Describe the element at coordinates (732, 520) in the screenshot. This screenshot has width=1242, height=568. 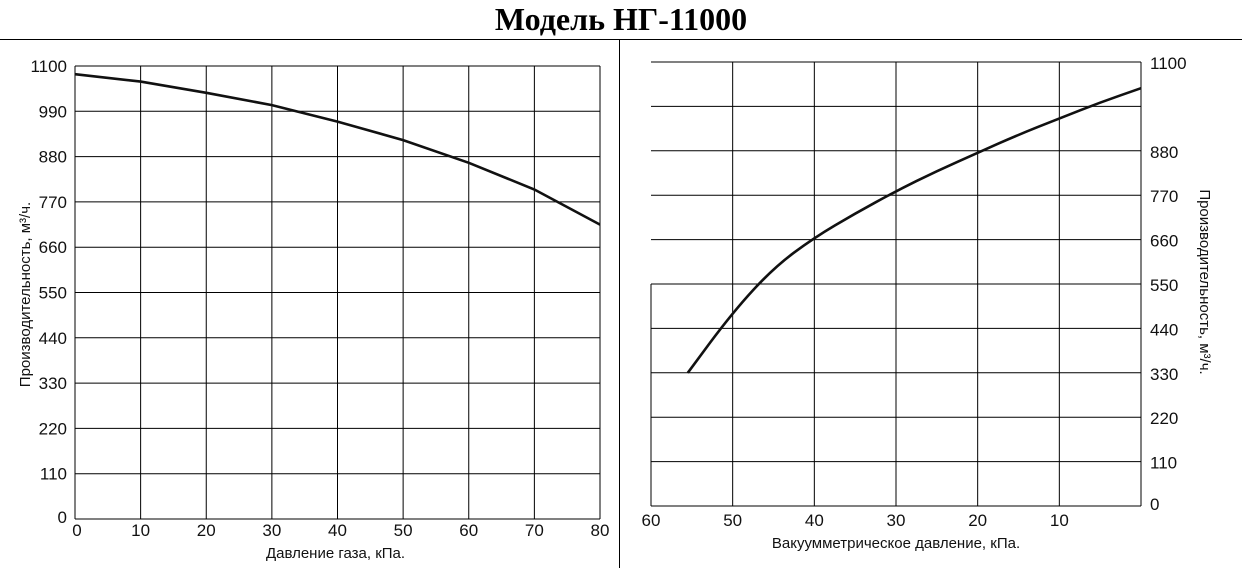
I see `vacuum-chart-x-tick: 50` at that location.